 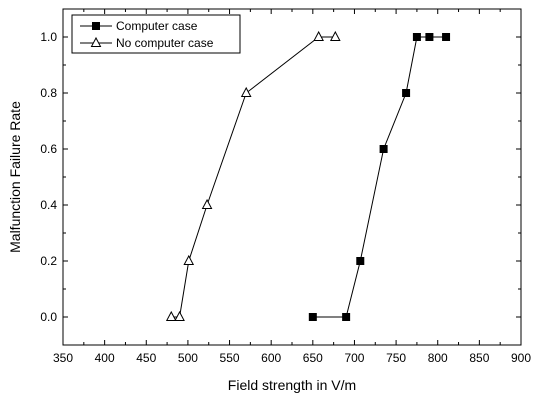 What do you see at coordinates (63, 358) in the screenshot?
I see `x-tick-label: 350` at bounding box center [63, 358].